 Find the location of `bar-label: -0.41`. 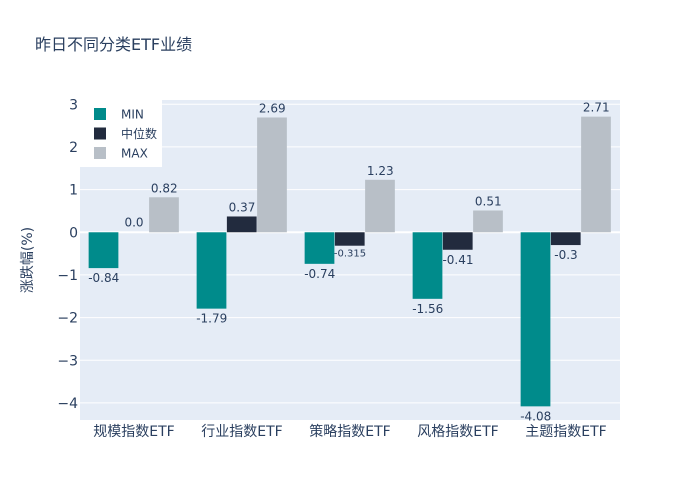

bar-label: -0.41 is located at coordinates (457, 260).